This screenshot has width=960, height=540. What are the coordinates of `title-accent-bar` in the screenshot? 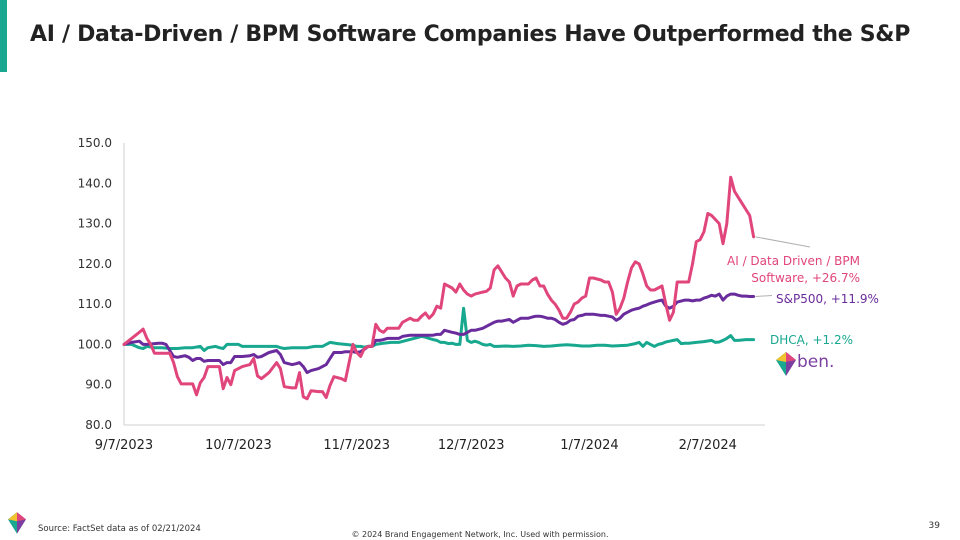 It's located at (3, 36).